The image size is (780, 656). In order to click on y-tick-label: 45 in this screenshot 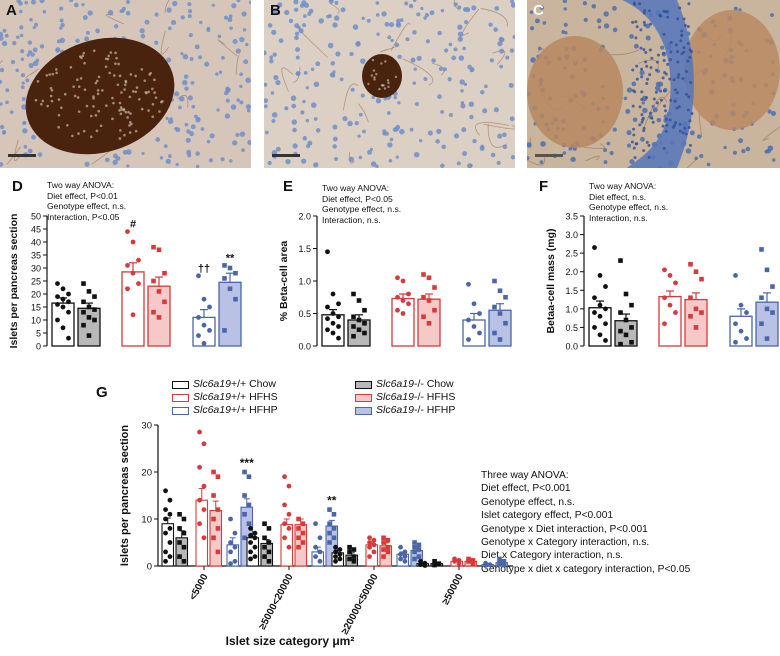, I will do `click(36, 230)`.